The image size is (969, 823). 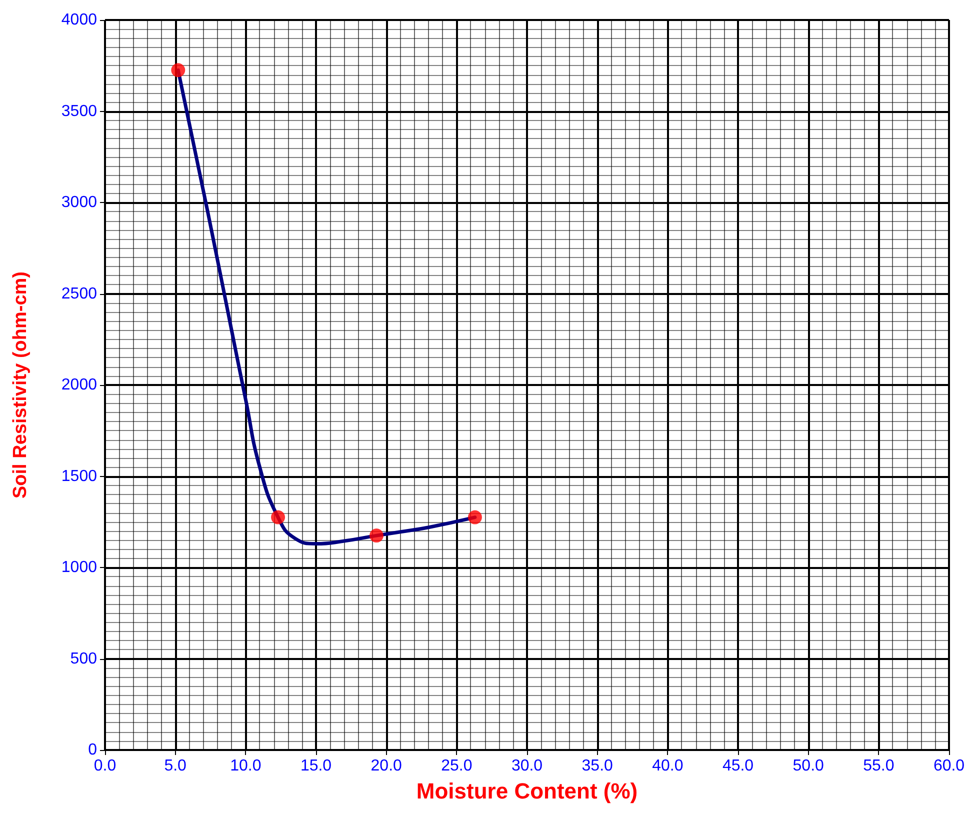 What do you see at coordinates (878, 766) in the screenshot?
I see `x-tick-label: 55.0` at bounding box center [878, 766].